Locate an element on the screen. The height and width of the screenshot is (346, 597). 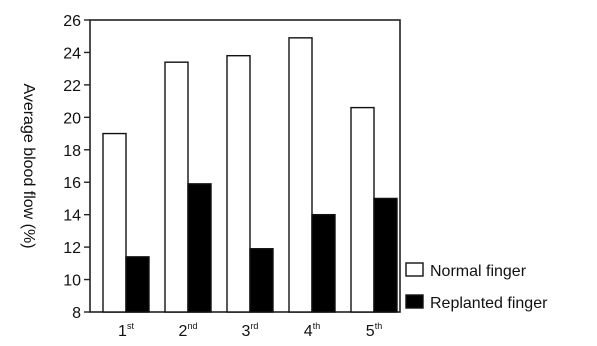
y-tick-label: 14 is located at coordinates (72, 216).